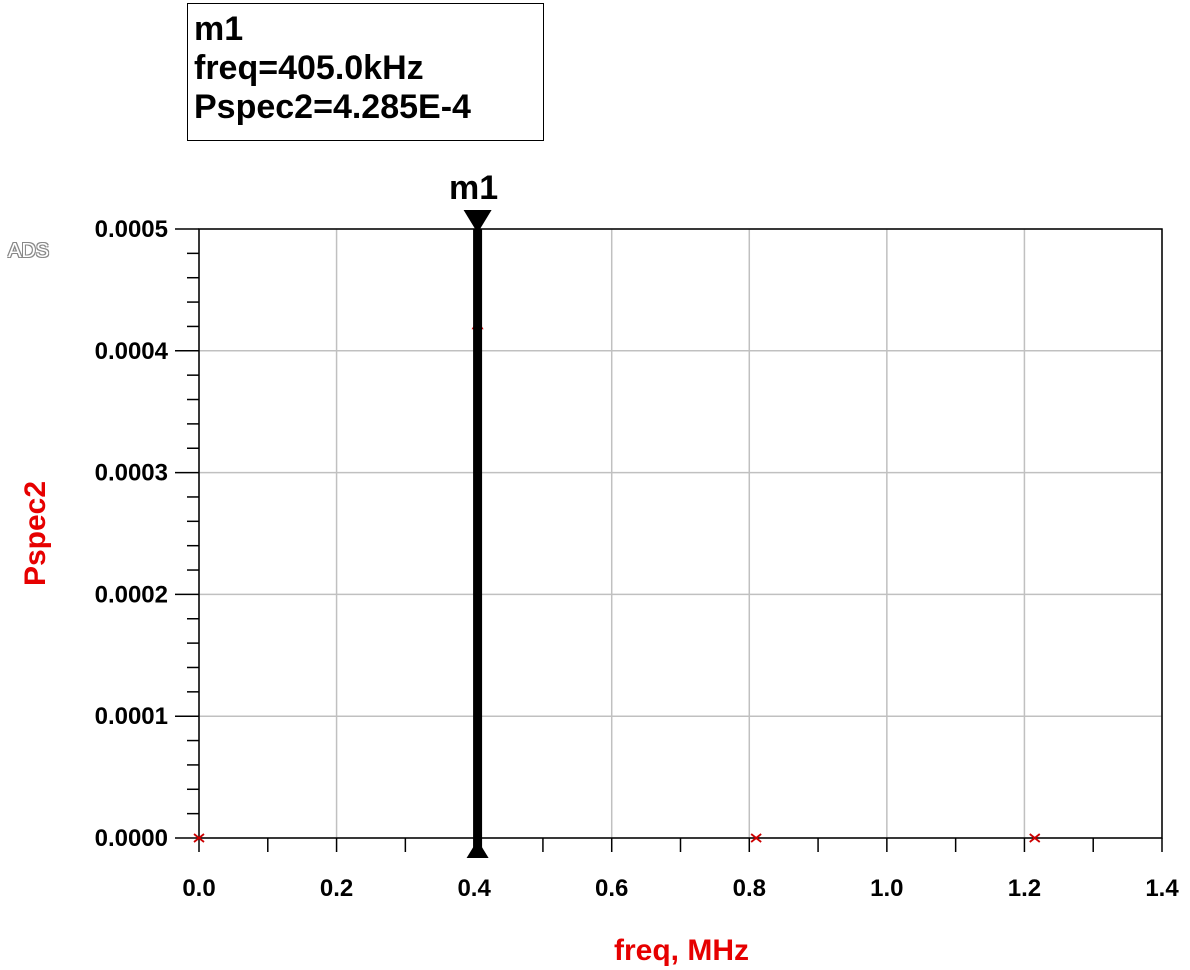  I want to click on x-tick-labels: 0.0 0.2 0.4 0.6 0.8 1.0 1.2 1.4, so click(680, 888).